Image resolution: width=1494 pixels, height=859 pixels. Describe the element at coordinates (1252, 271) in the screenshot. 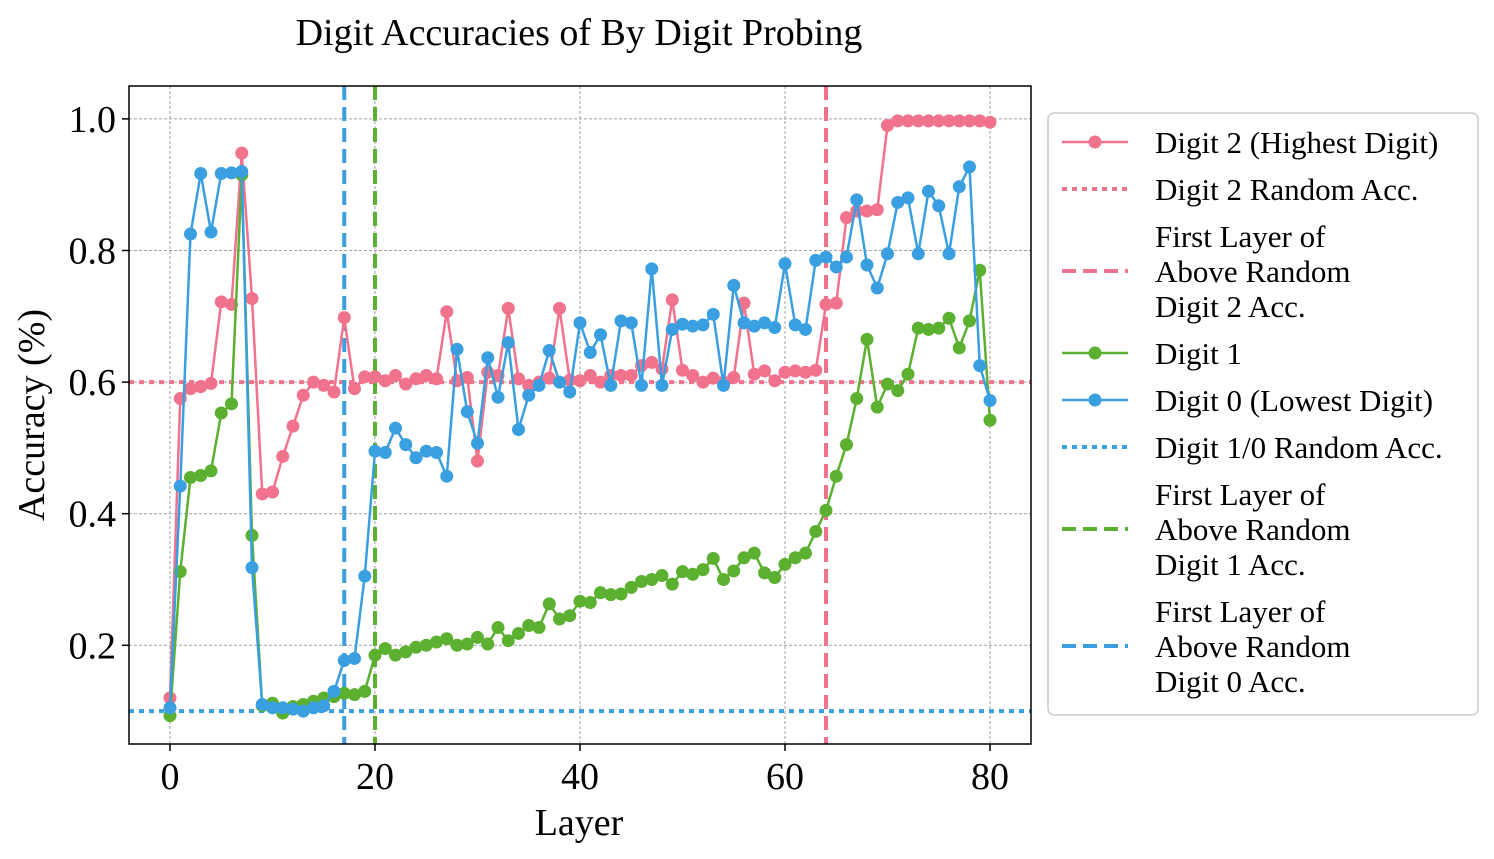

I see `legend-label: Above Random` at that location.